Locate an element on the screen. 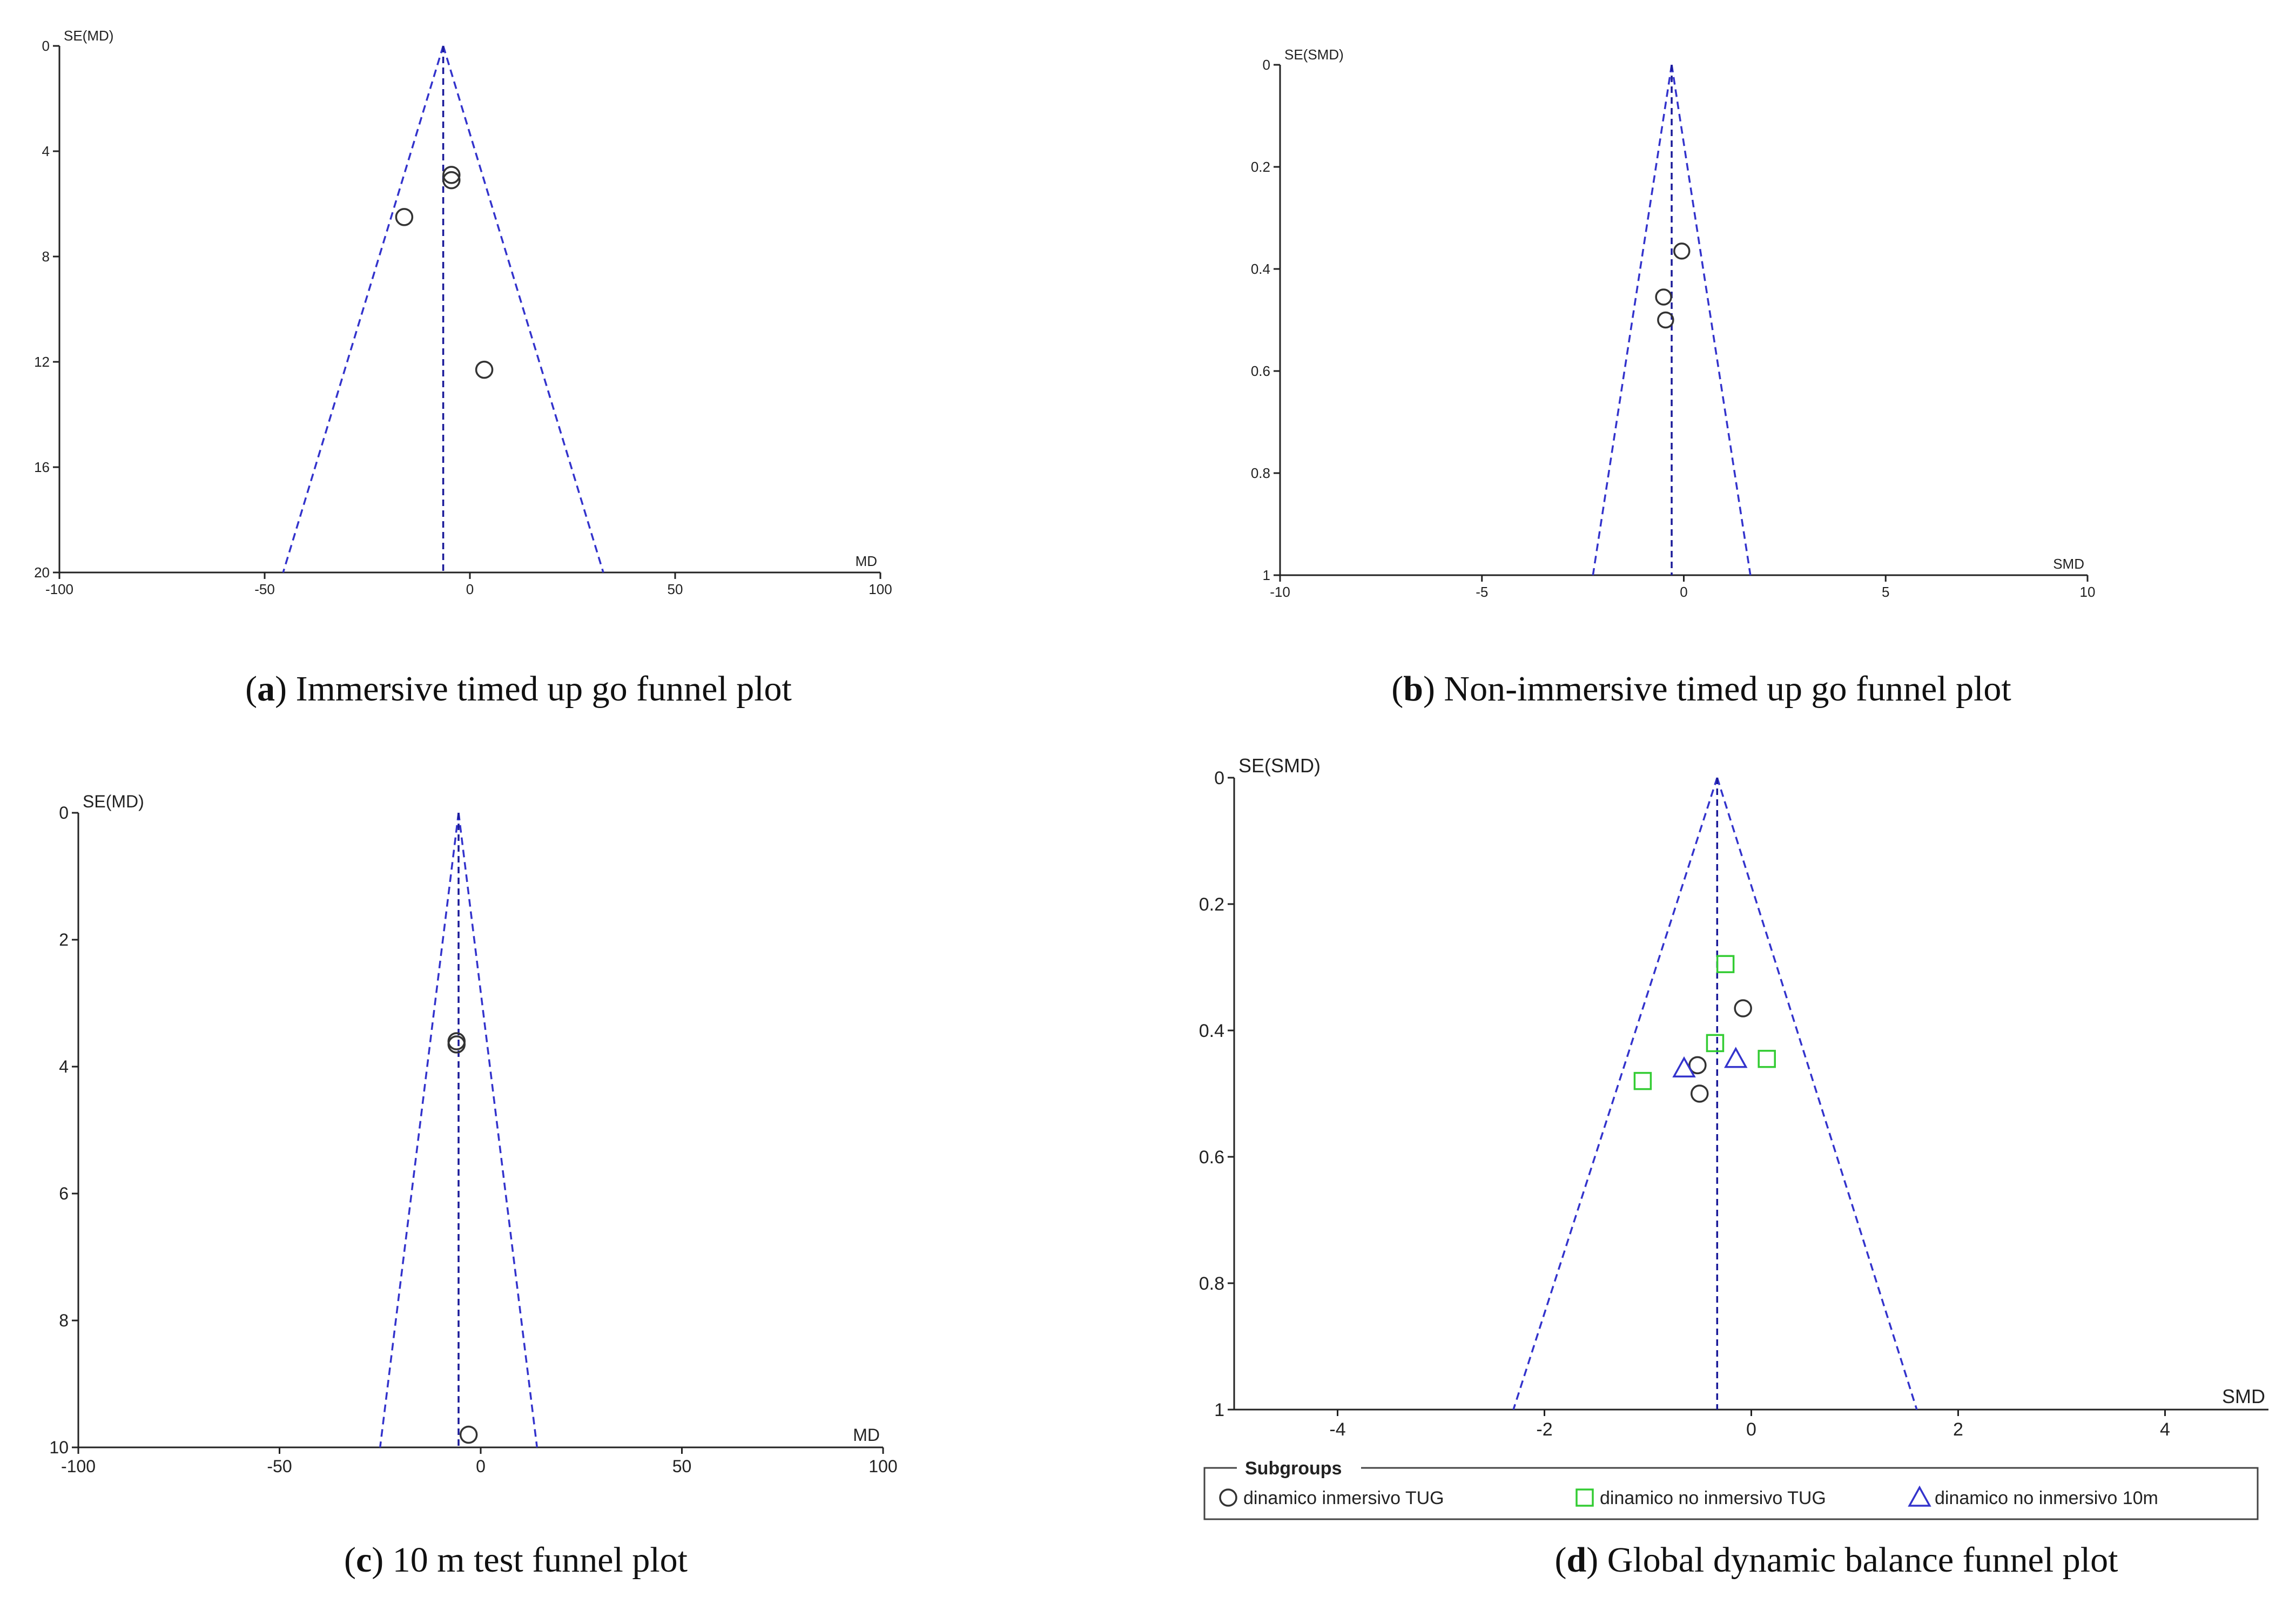 Image resolution: width=2296 pixels, height=1604 pixels. x-tick-label: 5 is located at coordinates (1885, 592).